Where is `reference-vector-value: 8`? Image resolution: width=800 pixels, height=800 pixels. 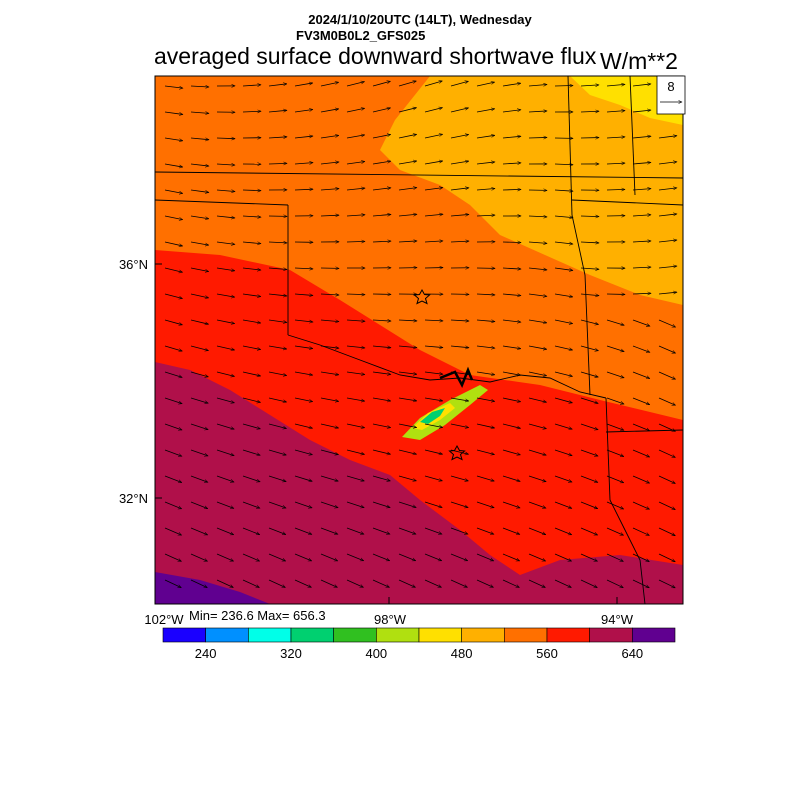
reference-vector-value: 8 is located at coordinates (670, 86).